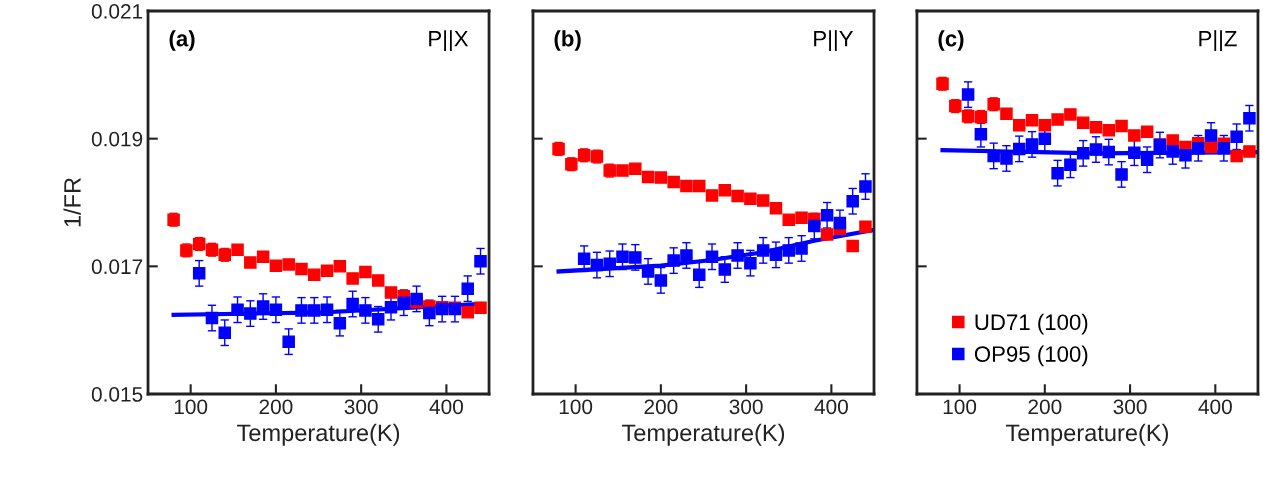  I want to click on y-axis-title: 1/FR, so click(72, 202).